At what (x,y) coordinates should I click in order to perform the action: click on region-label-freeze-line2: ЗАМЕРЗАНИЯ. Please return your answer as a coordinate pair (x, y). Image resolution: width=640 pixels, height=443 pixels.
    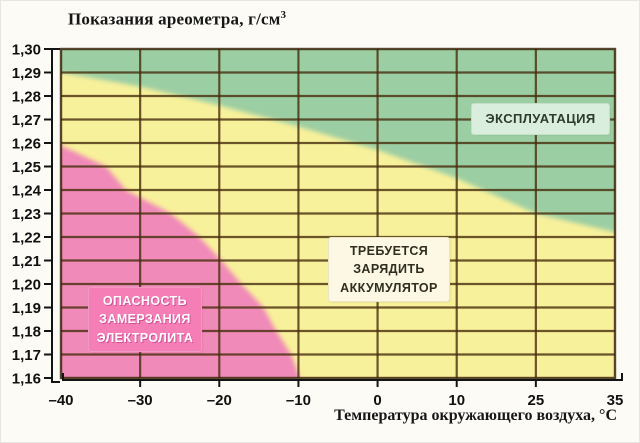
    Looking at the image, I should click on (145, 319).